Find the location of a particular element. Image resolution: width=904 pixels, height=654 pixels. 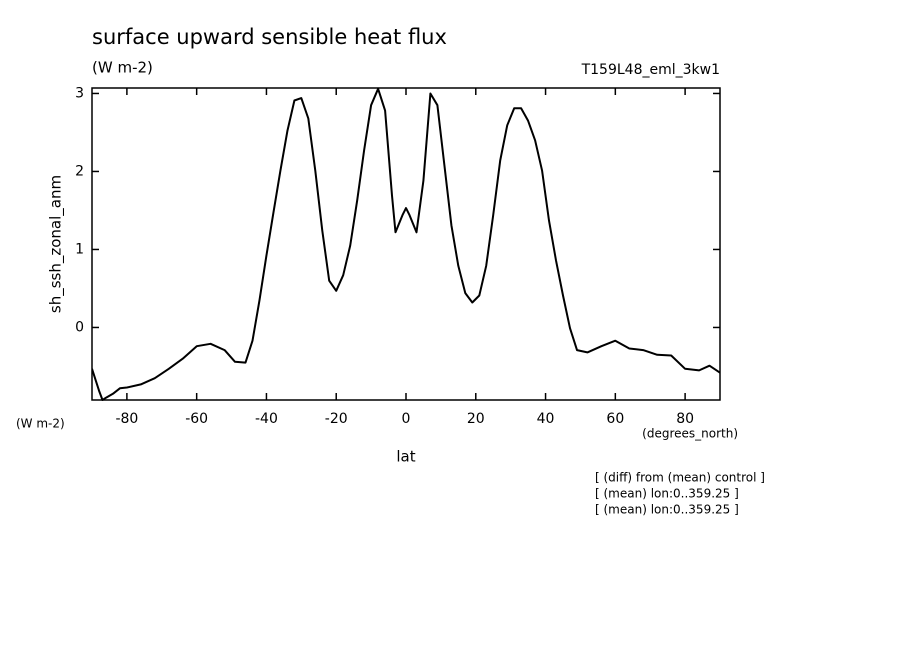

chart-subtitle: (W m-2) is located at coordinates (122, 68).